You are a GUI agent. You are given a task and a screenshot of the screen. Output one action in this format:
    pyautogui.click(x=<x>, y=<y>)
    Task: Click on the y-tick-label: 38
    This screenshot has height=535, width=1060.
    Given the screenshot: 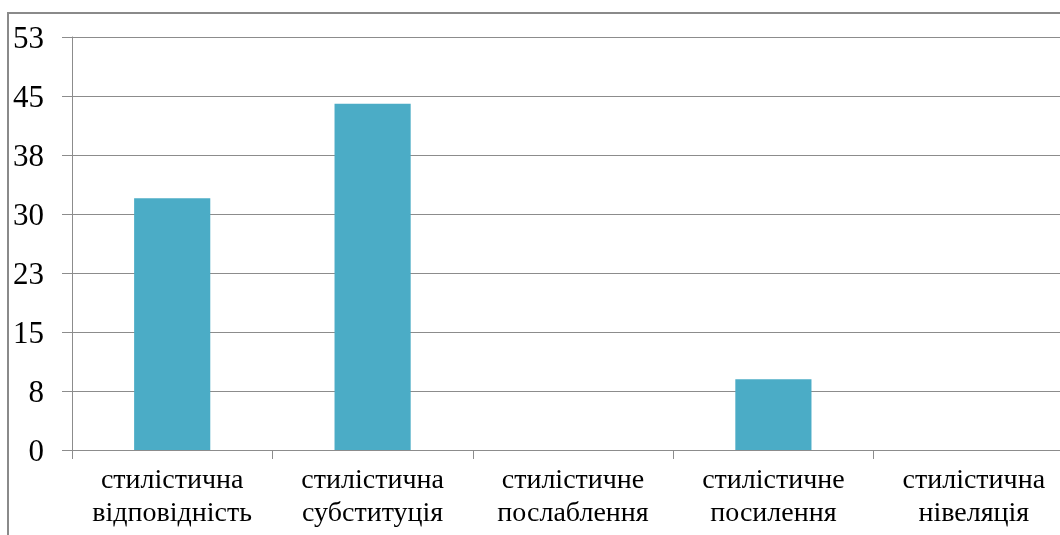 What is the action you would take?
    pyautogui.click(x=28, y=155)
    